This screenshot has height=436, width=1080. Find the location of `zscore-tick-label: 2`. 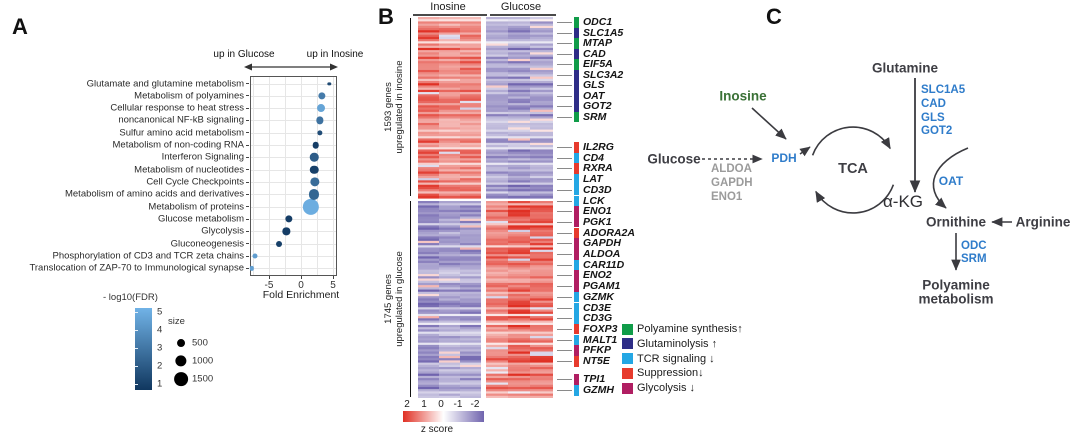

zscore-tick-label: 2 is located at coordinates (407, 404).